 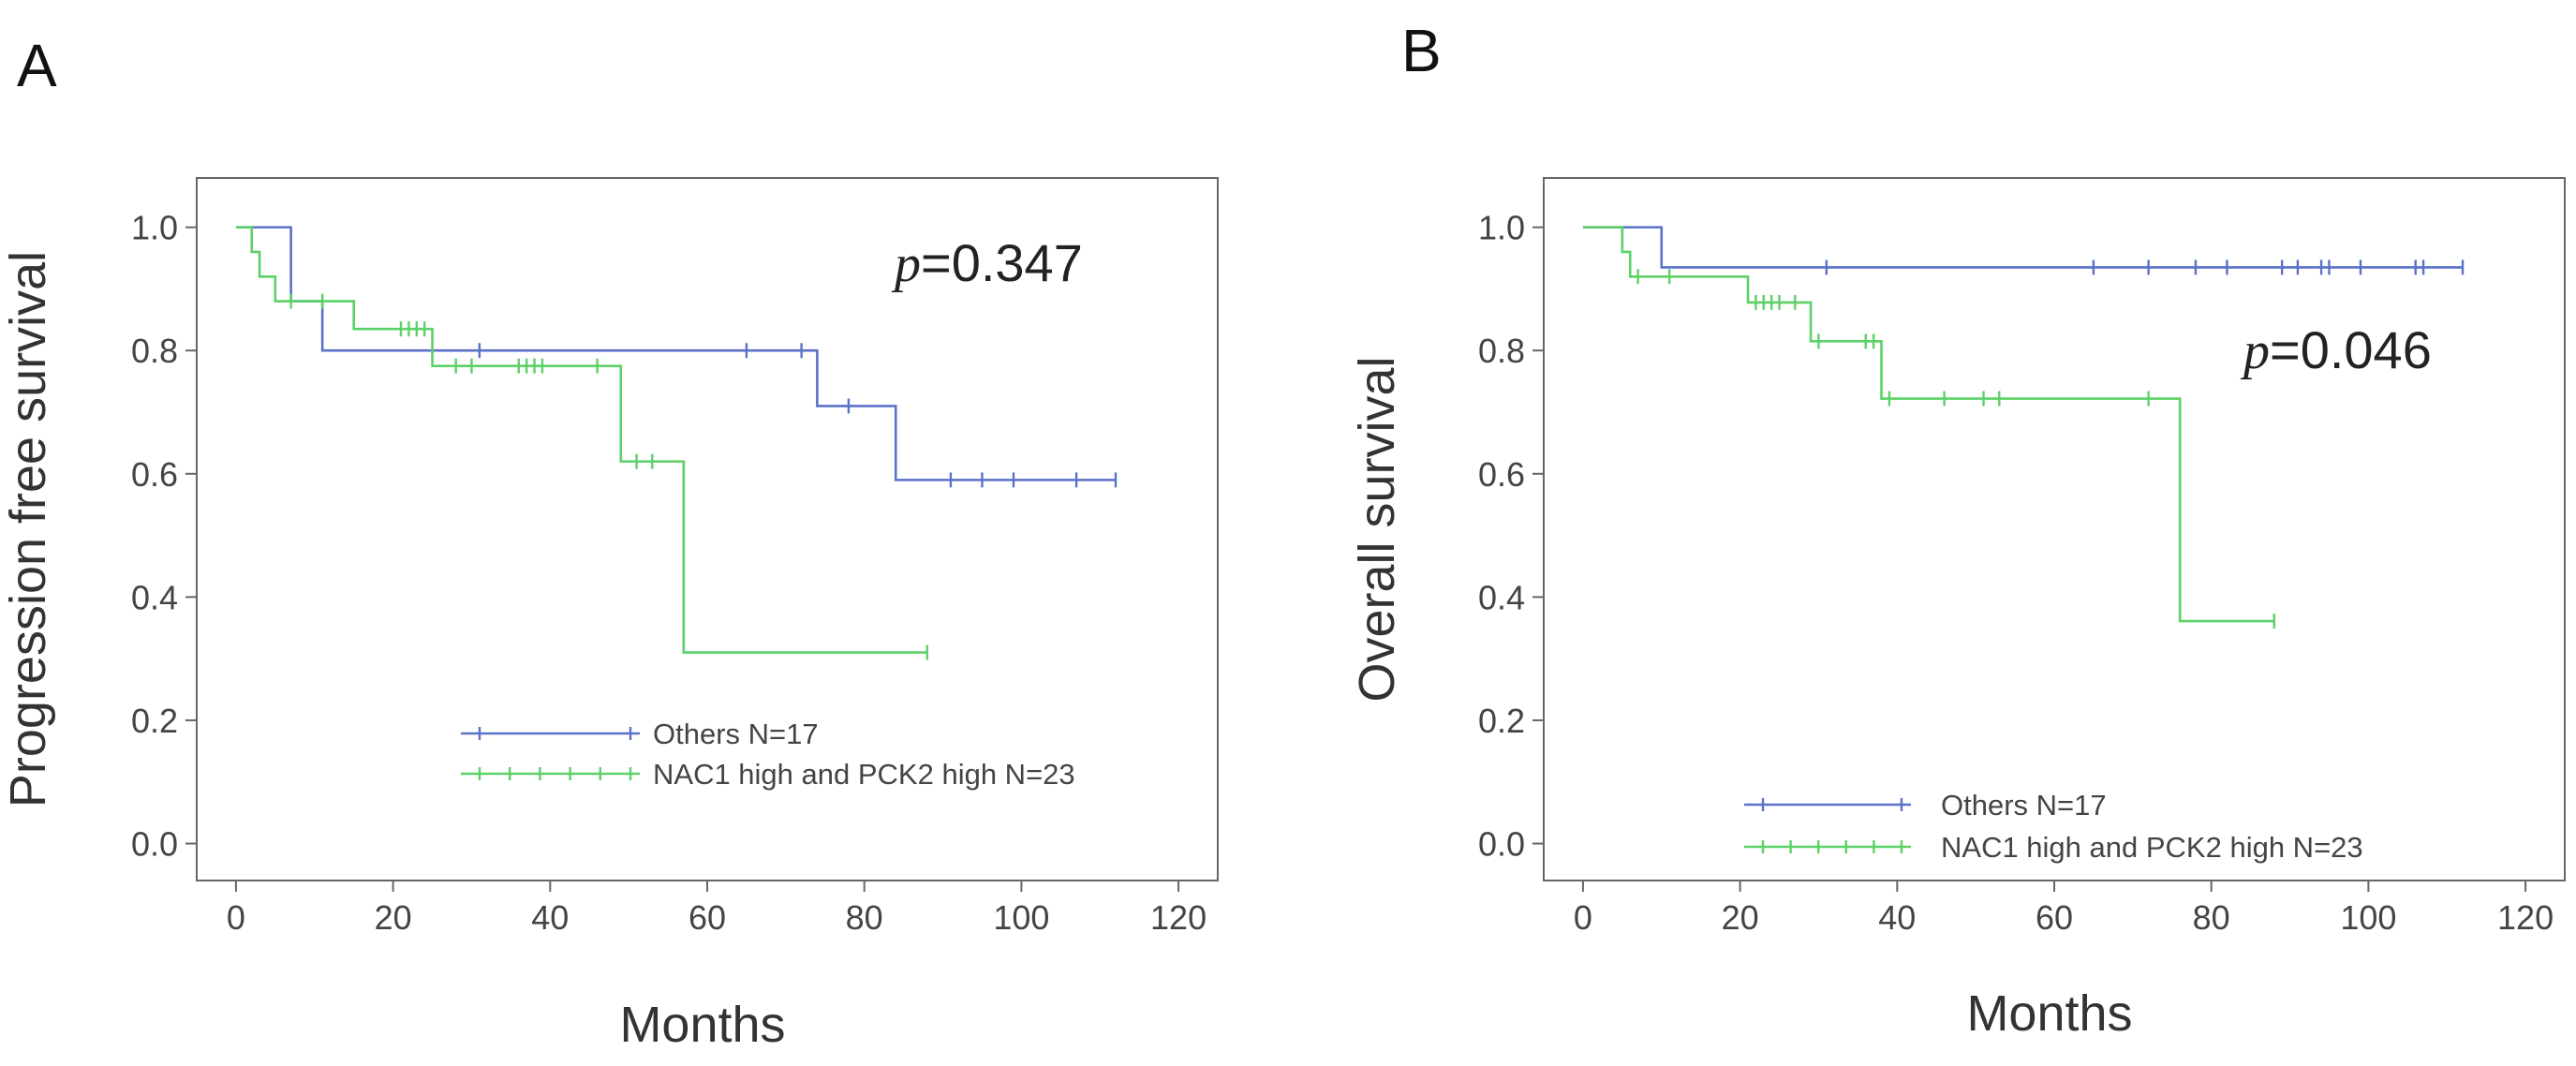 What do you see at coordinates (1501, 474) in the screenshot?
I see `y-tick-label-b: 0.6` at bounding box center [1501, 474].